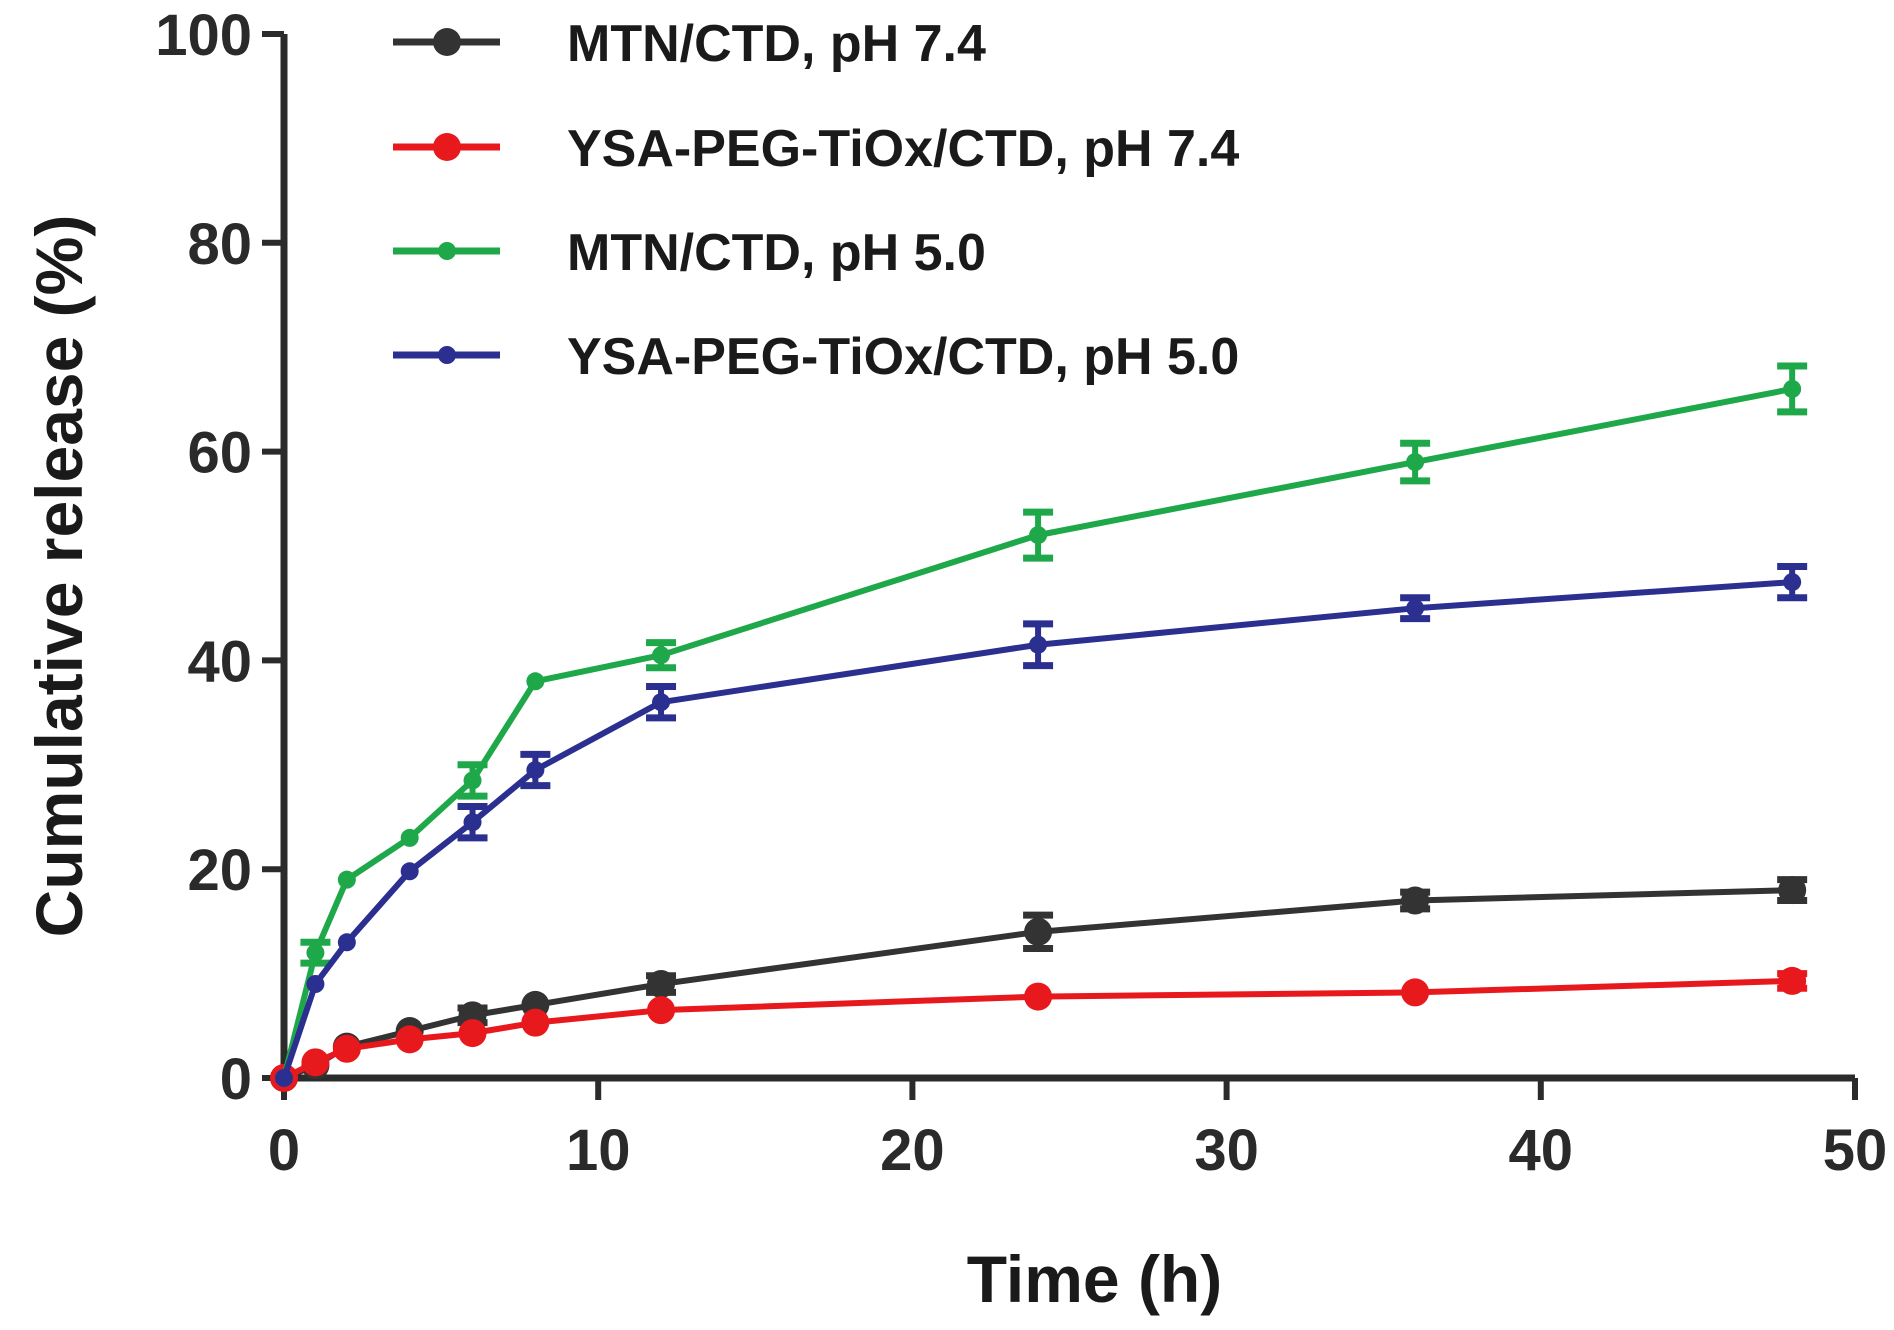 Image resolution: width=1894 pixels, height=1330 pixels. Describe the element at coordinates (912, 1150) in the screenshot. I see `x-tick-label: 20` at that location.